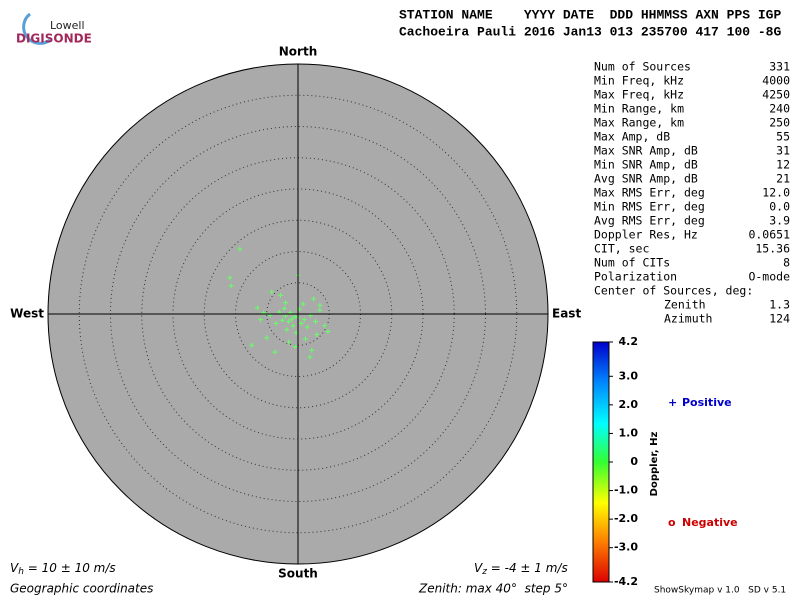 The width and height of the screenshot is (800, 600). I want to click on stat-value: 250, so click(779, 123).